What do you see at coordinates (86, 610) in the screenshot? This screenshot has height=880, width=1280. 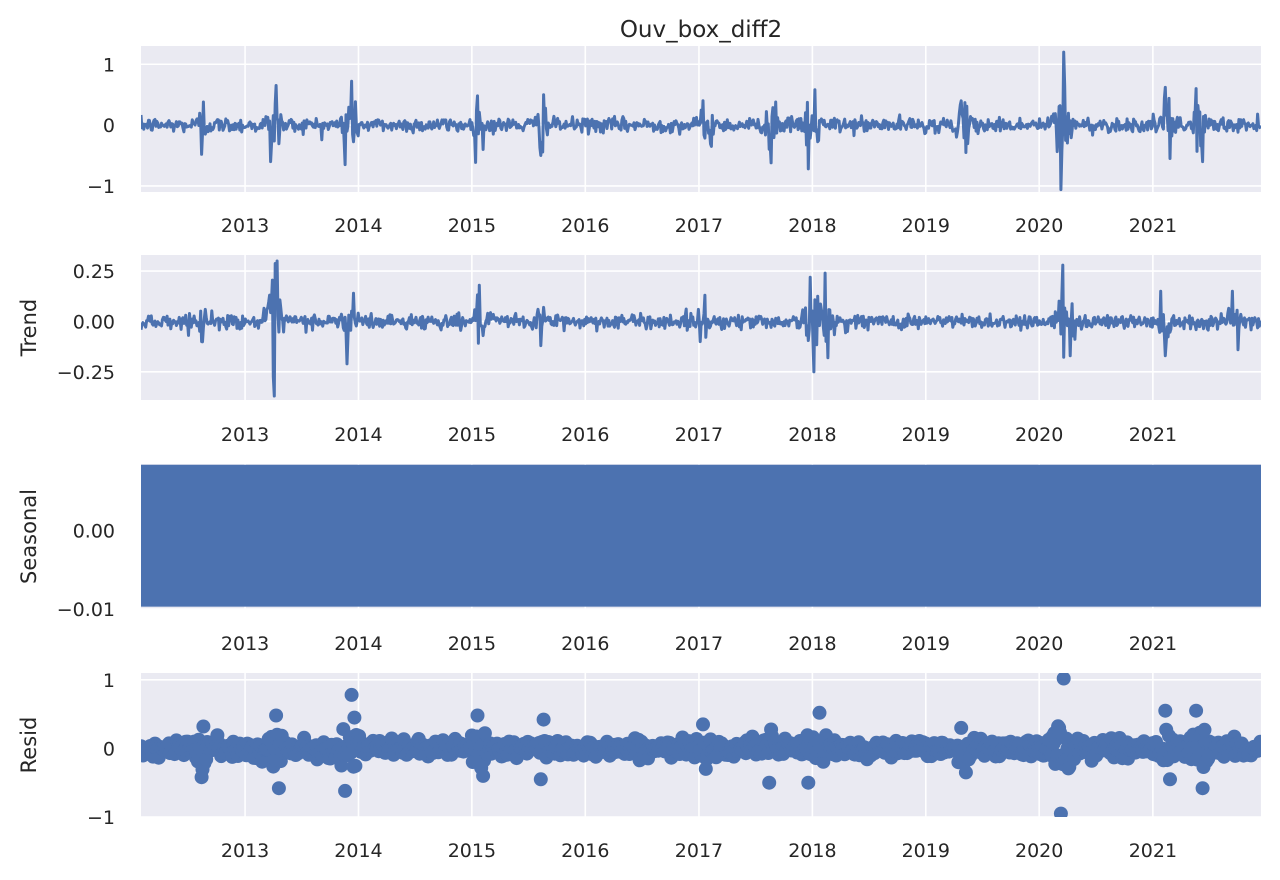 I see `y-tick-label: −0.01` at bounding box center [86, 610].